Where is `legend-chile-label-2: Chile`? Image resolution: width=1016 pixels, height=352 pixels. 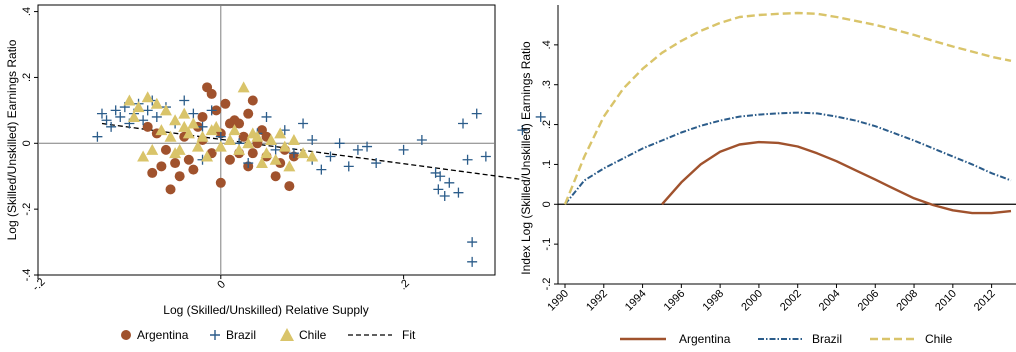
legend-chile-label-2: Chile is located at coordinates (939, 339).